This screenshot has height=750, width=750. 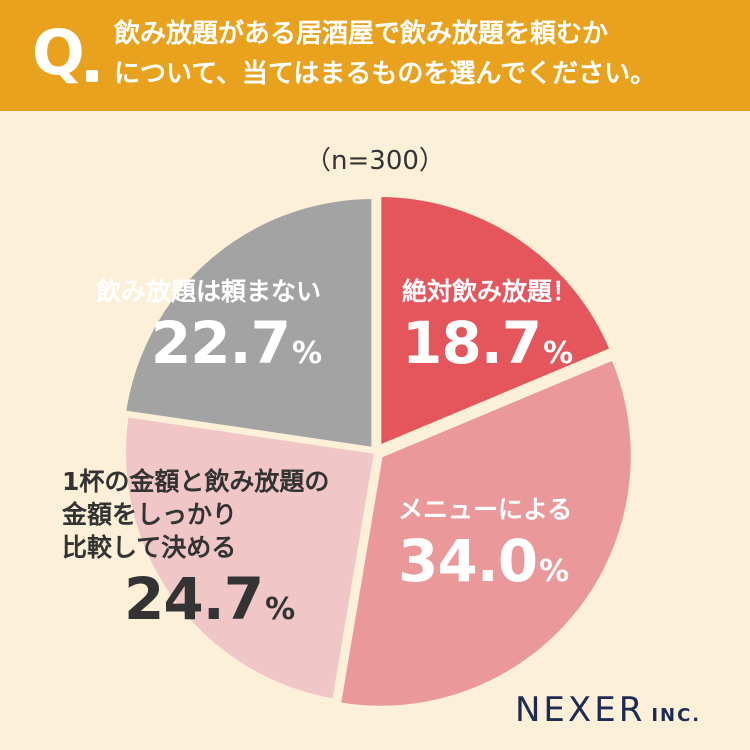 What do you see at coordinates (149, 547) in the screenshot?
I see `slice-name-3-line-3: 比較して決める` at bounding box center [149, 547].